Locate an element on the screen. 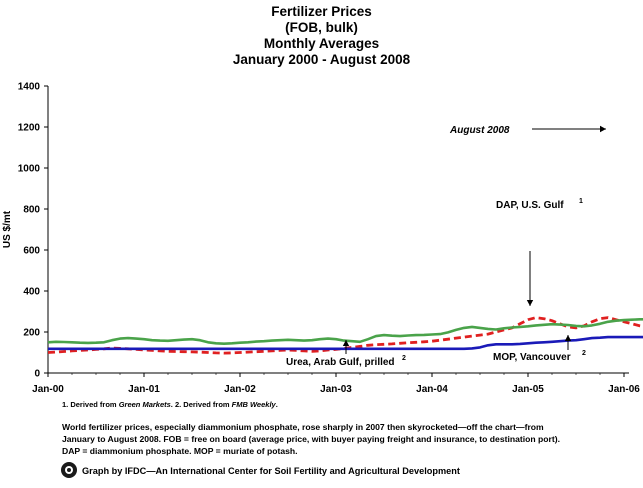 Image resolution: width=643 pixels, height=488 pixels. title-line-2: (FOB, bulk) is located at coordinates (321, 27).